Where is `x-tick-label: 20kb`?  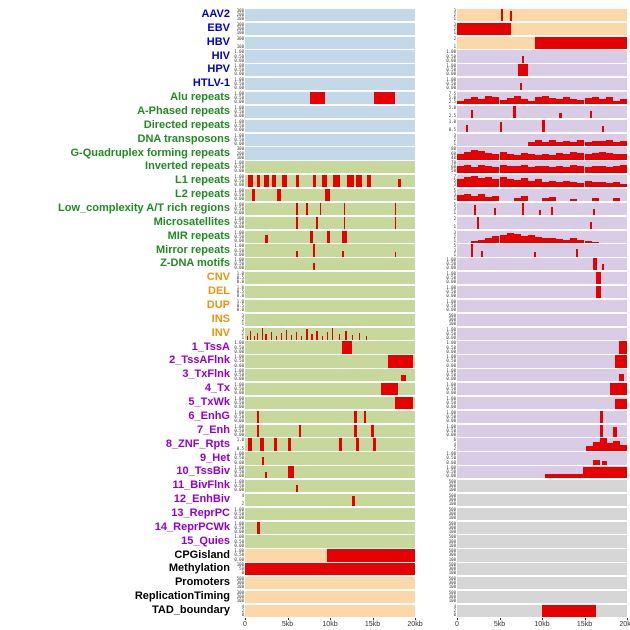 x-tick-label: 20kb is located at coordinates (415, 625).